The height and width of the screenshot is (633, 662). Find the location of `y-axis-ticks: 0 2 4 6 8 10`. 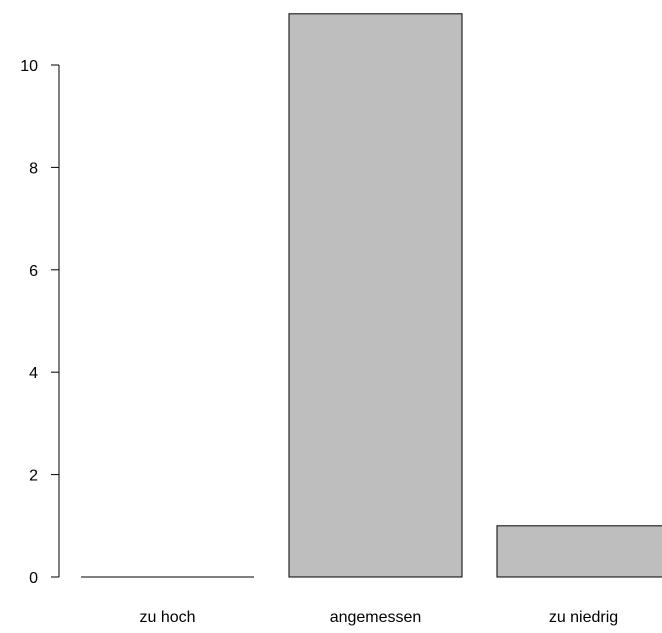

y-axis-ticks: 0 2 4 6 8 10 is located at coordinates (39, 322).